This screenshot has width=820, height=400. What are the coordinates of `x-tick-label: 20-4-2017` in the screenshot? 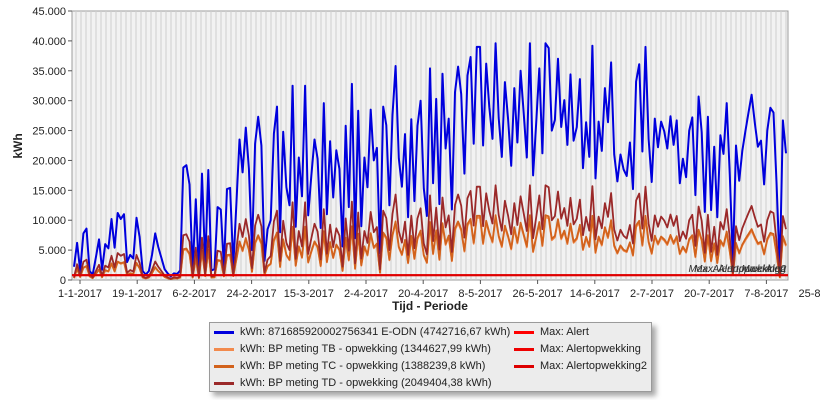 It's located at (423, 294).